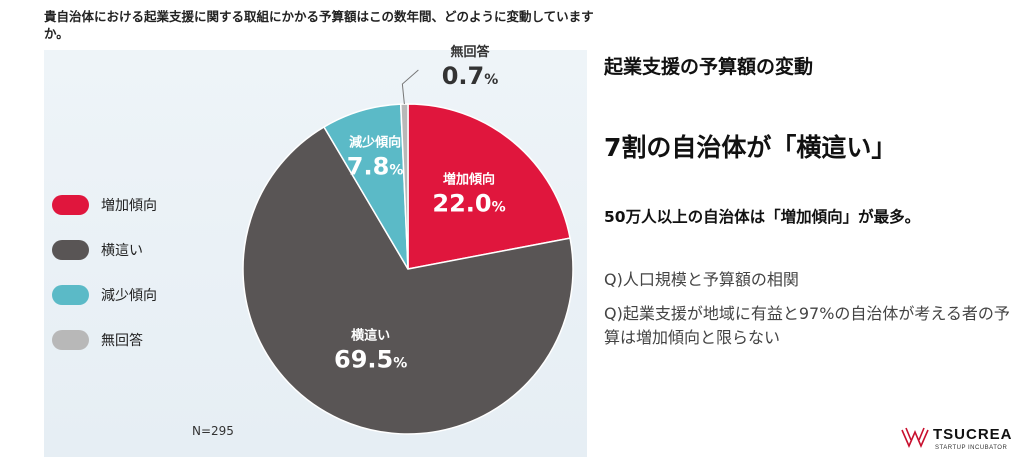 Image resolution: width=1024 pixels, height=457 pixels. Describe the element at coordinates (762, 217) in the screenshot. I see `subheadline: 50万人以上の自治体は「増加傾向」が最多。` at that location.